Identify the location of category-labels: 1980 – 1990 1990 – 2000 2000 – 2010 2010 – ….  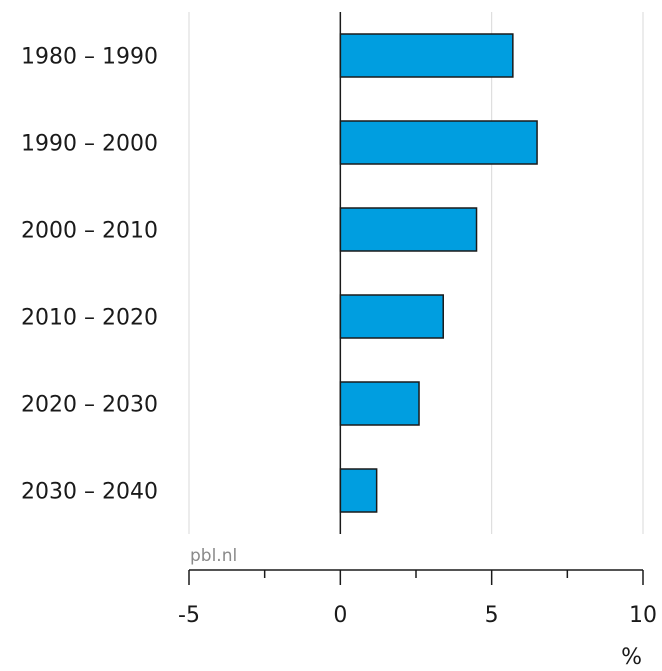
(89, 275).